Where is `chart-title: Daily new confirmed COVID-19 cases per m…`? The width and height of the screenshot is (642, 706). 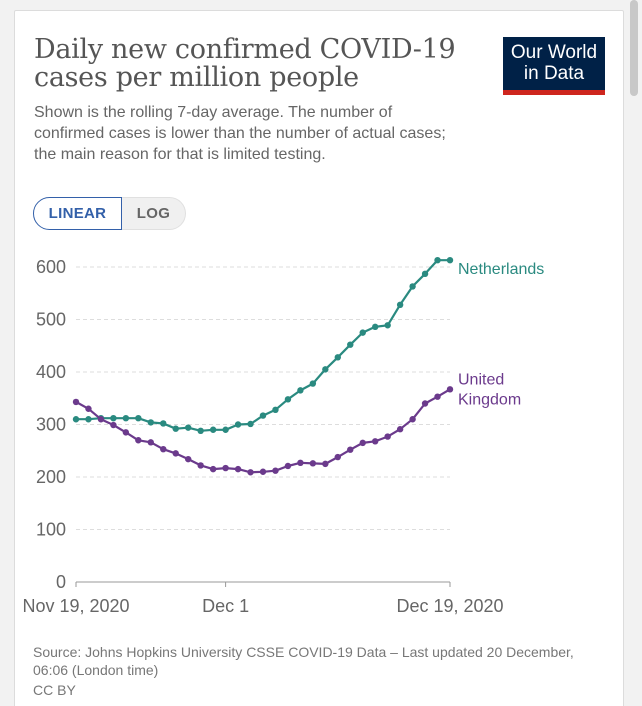
chart-title: Daily new confirmed COVID-19 cases per m… is located at coordinates (245, 63).